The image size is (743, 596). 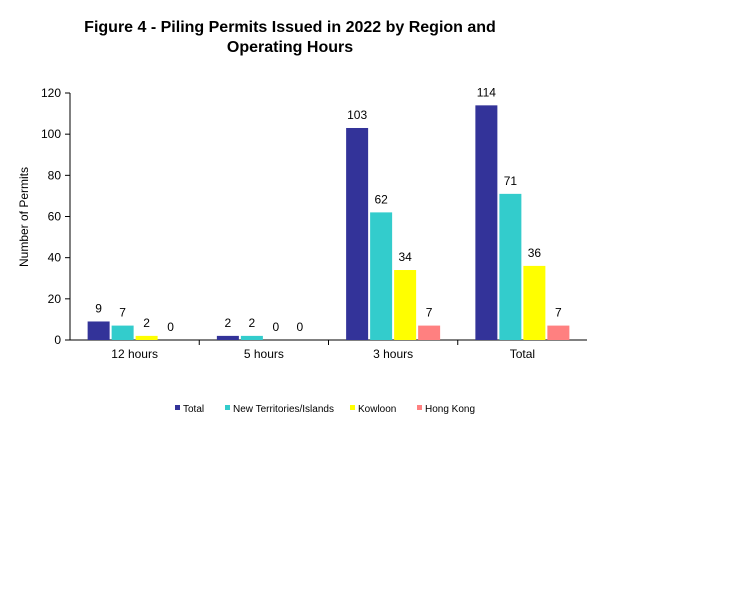 What do you see at coordinates (450, 409) in the screenshot?
I see `legend-label: Hong Kong` at bounding box center [450, 409].